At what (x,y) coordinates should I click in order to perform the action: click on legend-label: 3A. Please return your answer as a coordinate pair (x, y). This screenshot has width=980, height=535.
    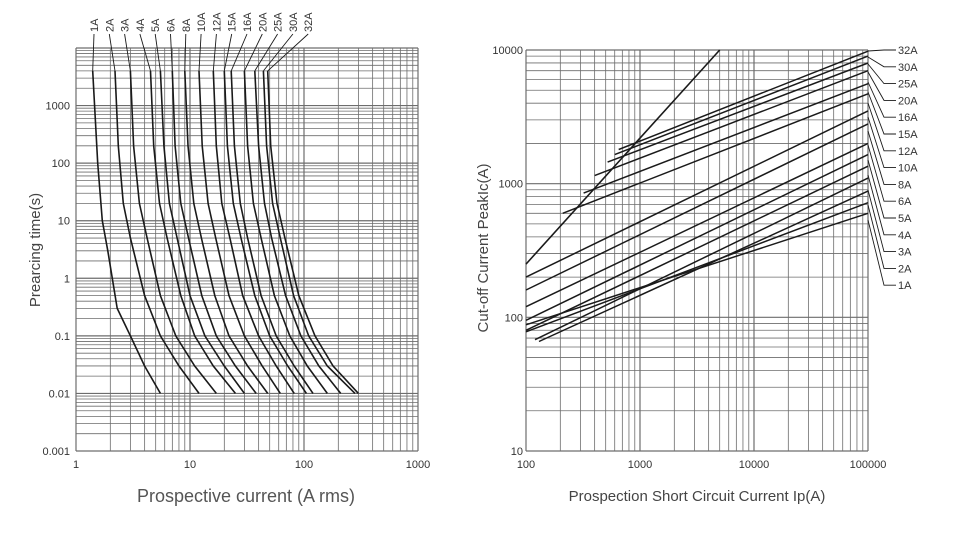
    Looking at the image, I should click on (905, 253).